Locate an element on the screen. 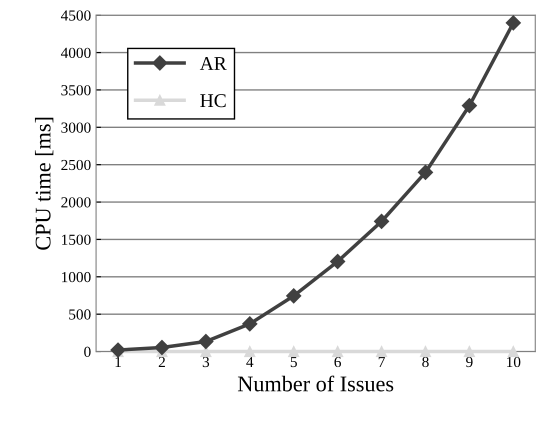 This screenshot has height=434, width=549. x-tick-label: 9 is located at coordinates (469, 362).